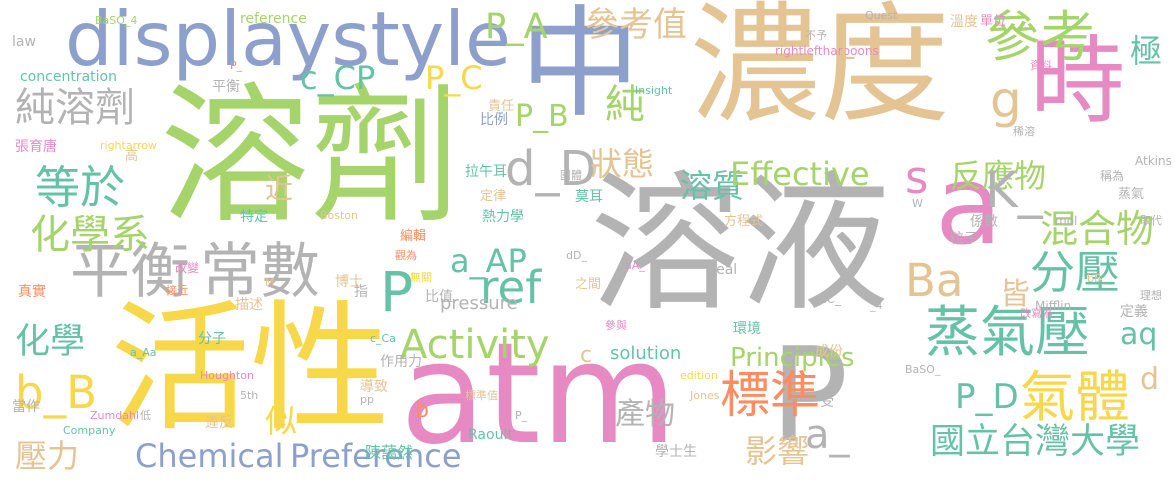 The width and height of the screenshot is (1175, 482). What do you see at coordinates (588, 284) in the screenshot?
I see `word-item: 之間` at bounding box center [588, 284].